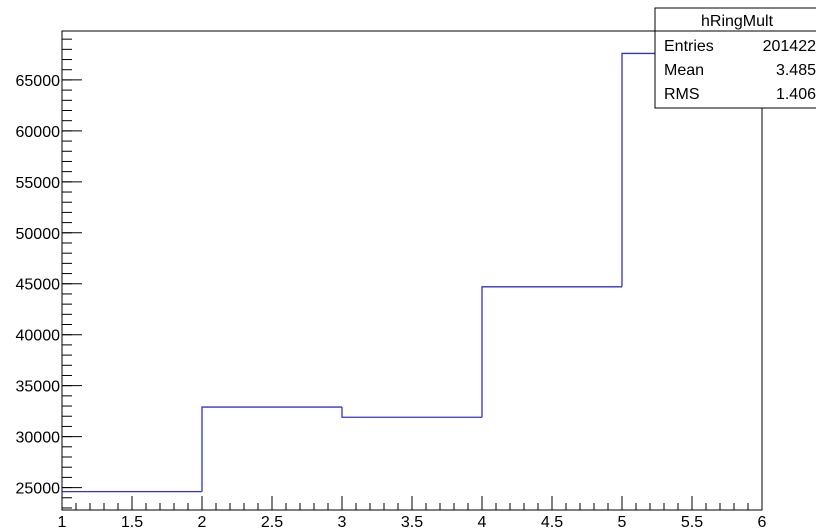  What do you see at coordinates (796, 94) in the screenshot?
I see `stats-row-value: 1.406` at bounding box center [796, 94].